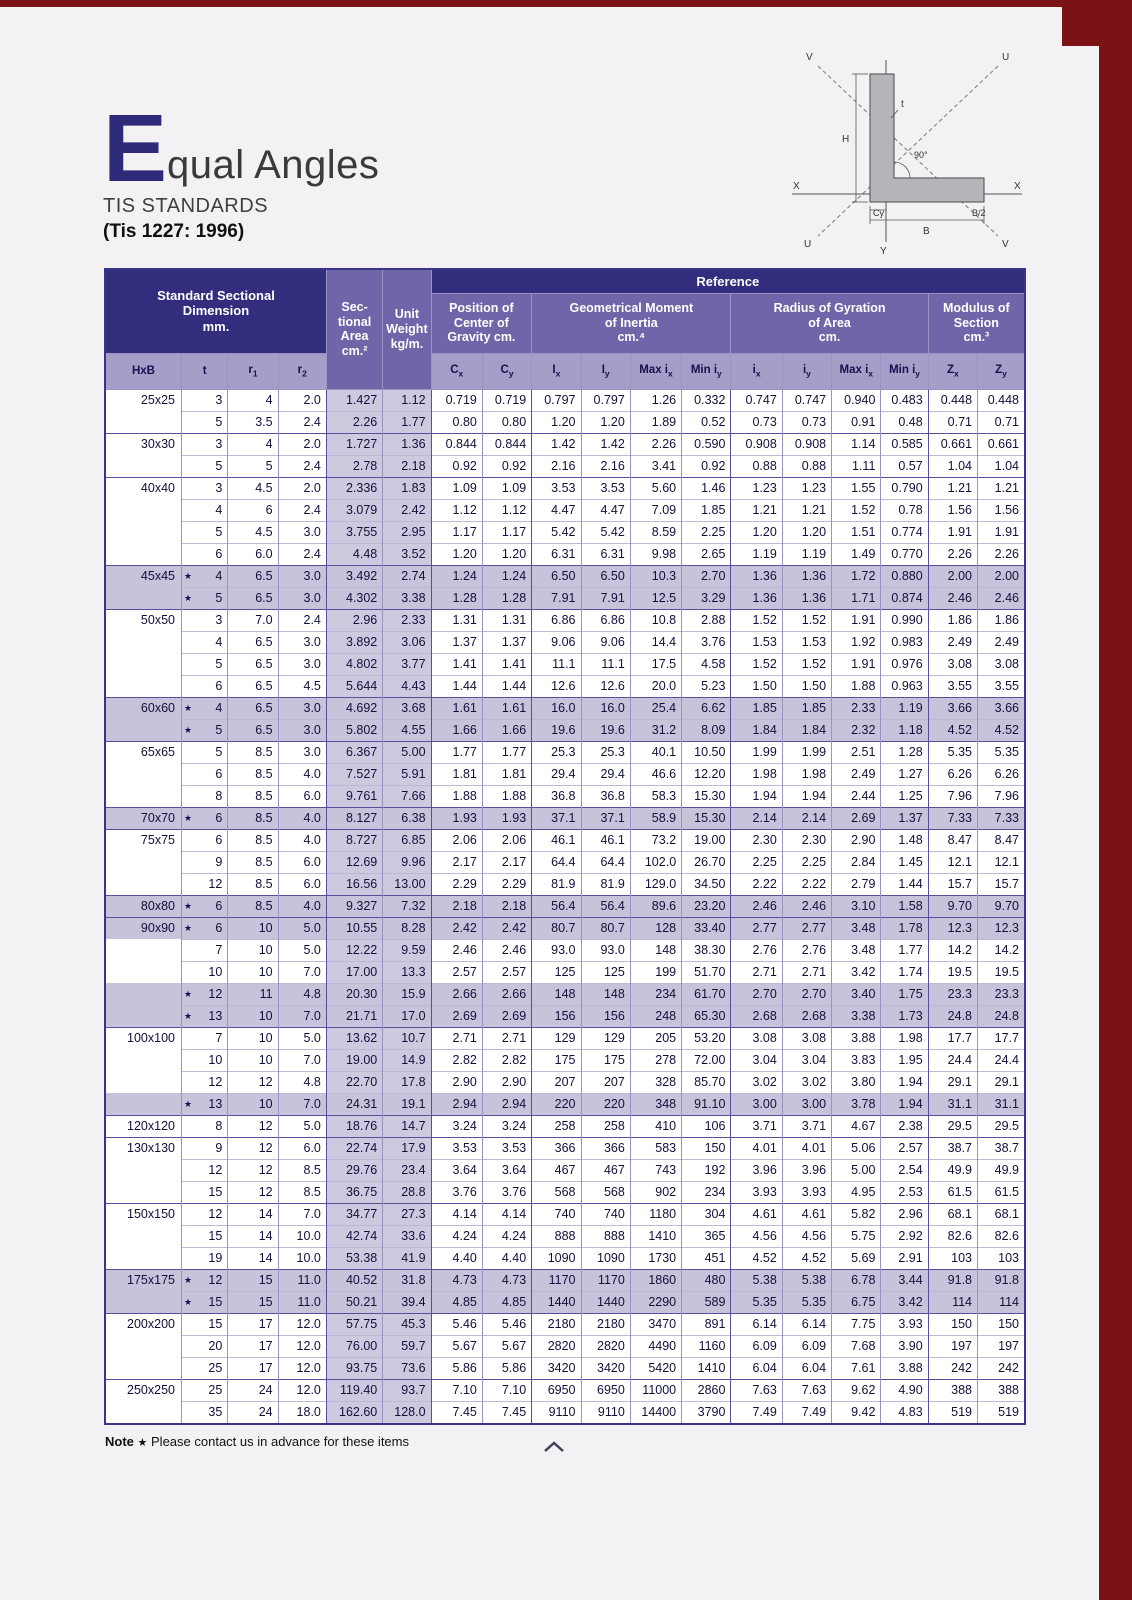 The height and width of the screenshot is (1600, 1132). Describe the element at coordinates (856, 399) in the screenshot. I see `value-cell: 0.940` at that location.